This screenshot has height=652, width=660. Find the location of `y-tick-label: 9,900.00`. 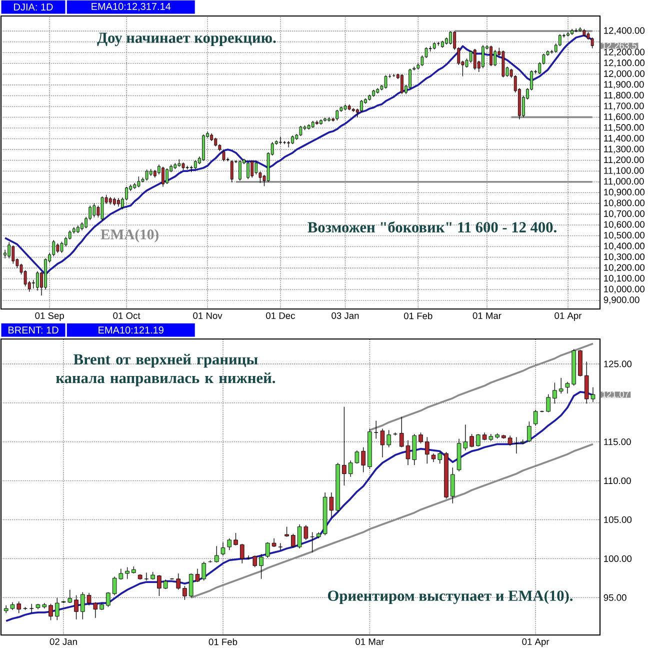

y-tick-label: 9,900.00 is located at coordinates (622, 300).